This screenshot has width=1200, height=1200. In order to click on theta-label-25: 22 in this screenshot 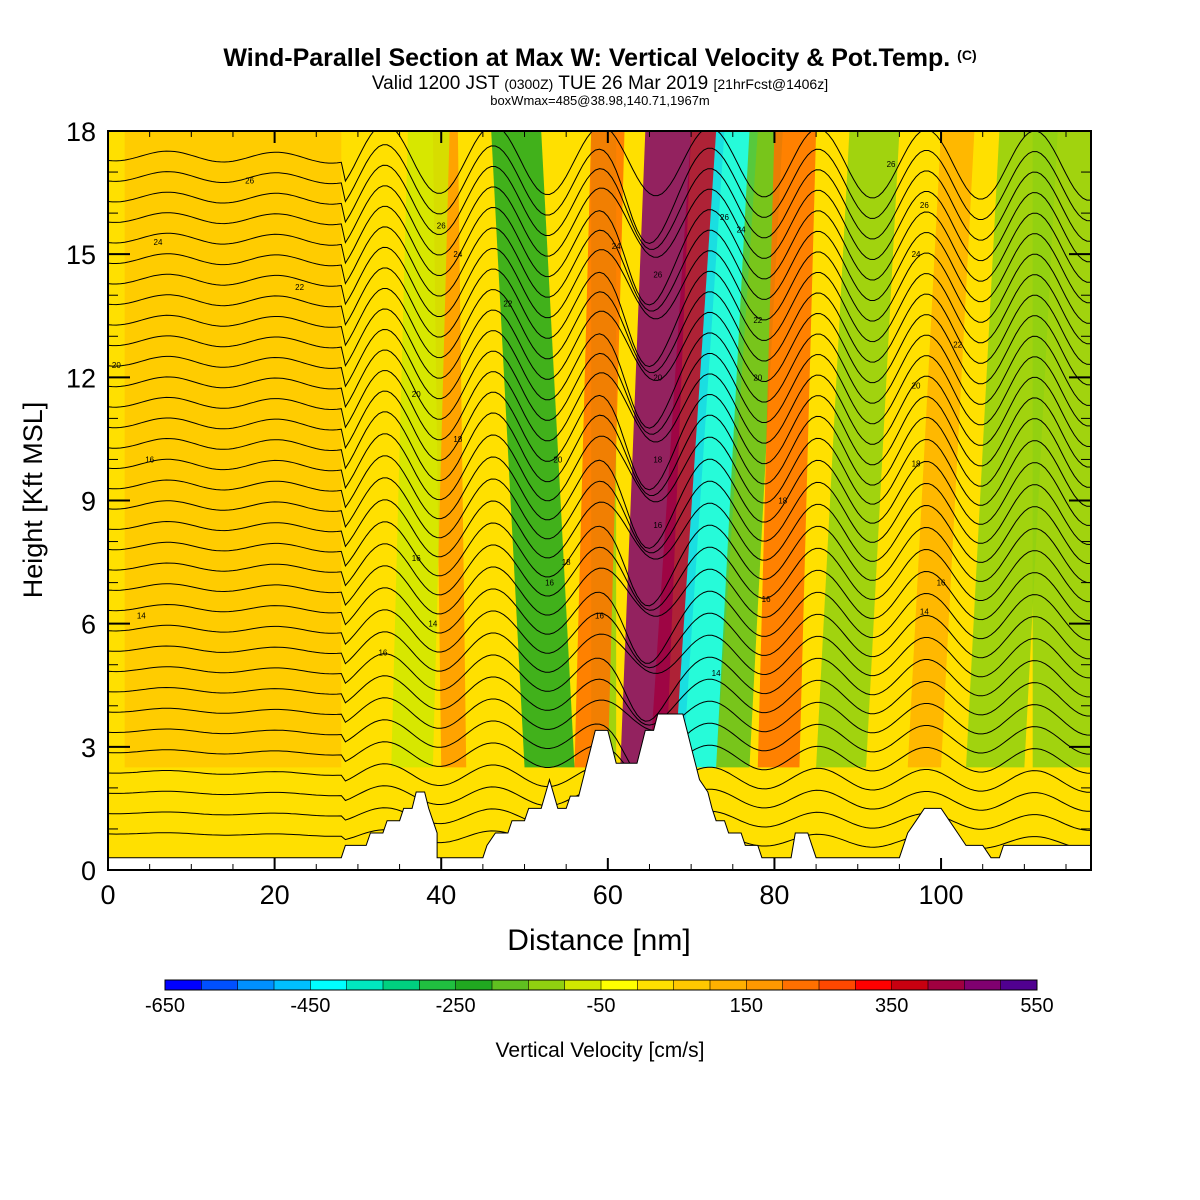, I will do `click(757, 320)`.